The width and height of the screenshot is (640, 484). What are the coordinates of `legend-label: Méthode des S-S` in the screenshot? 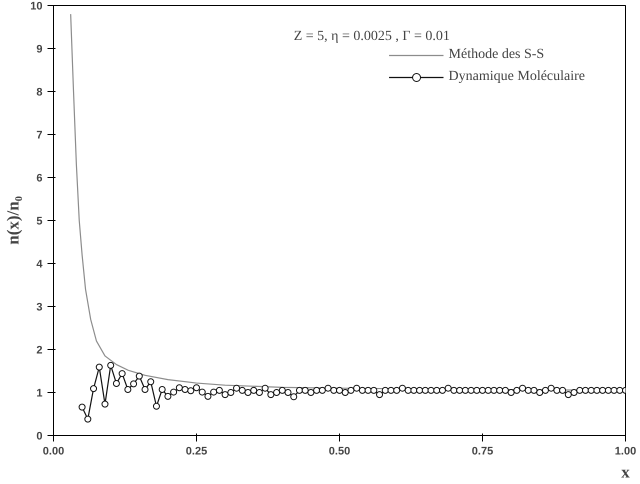 It's located at (496, 55).